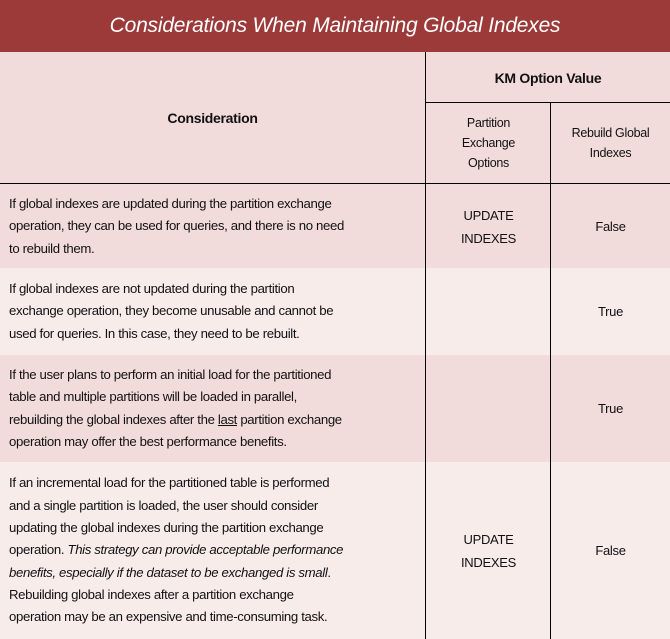 The height and width of the screenshot is (639, 670). What do you see at coordinates (289, 419) in the screenshot?
I see `text-segment: partition exchange` at bounding box center [289, 419].